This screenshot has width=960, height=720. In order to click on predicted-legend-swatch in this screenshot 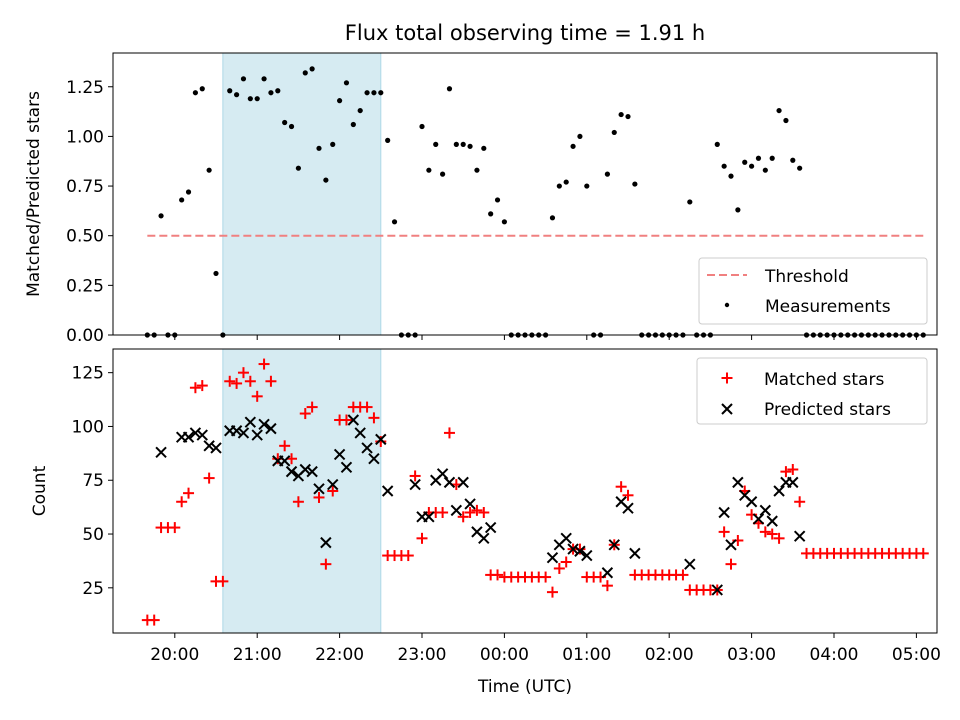, I will do `click(727, 409)`.